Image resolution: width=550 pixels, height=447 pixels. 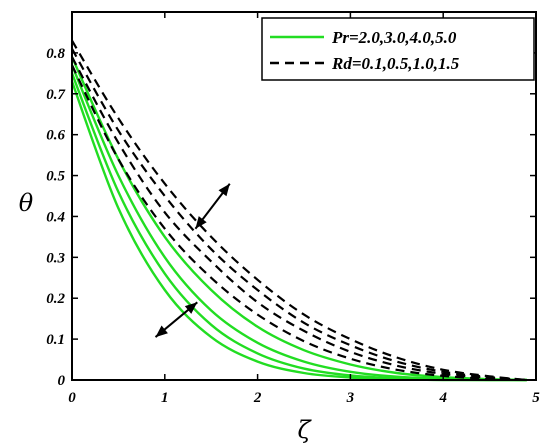 I want to click on x-tick-label: 4, so click(x=442, y=398).